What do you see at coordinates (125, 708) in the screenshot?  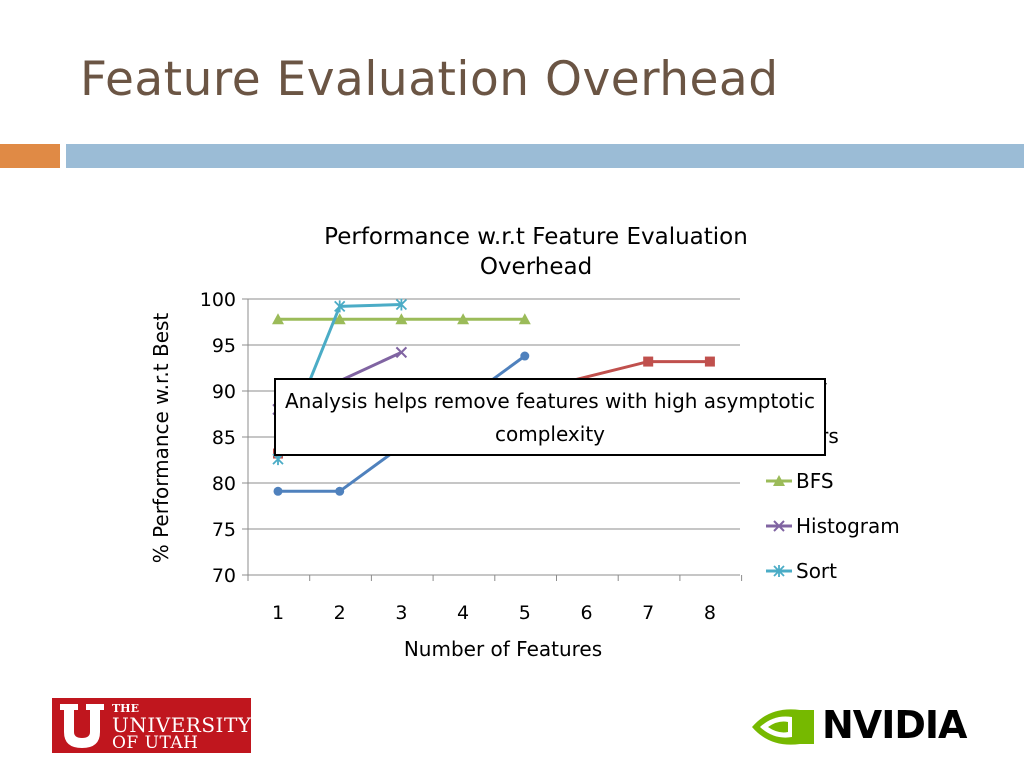 I see `utah-logo-the: THE` at bounding box center [125, 708].